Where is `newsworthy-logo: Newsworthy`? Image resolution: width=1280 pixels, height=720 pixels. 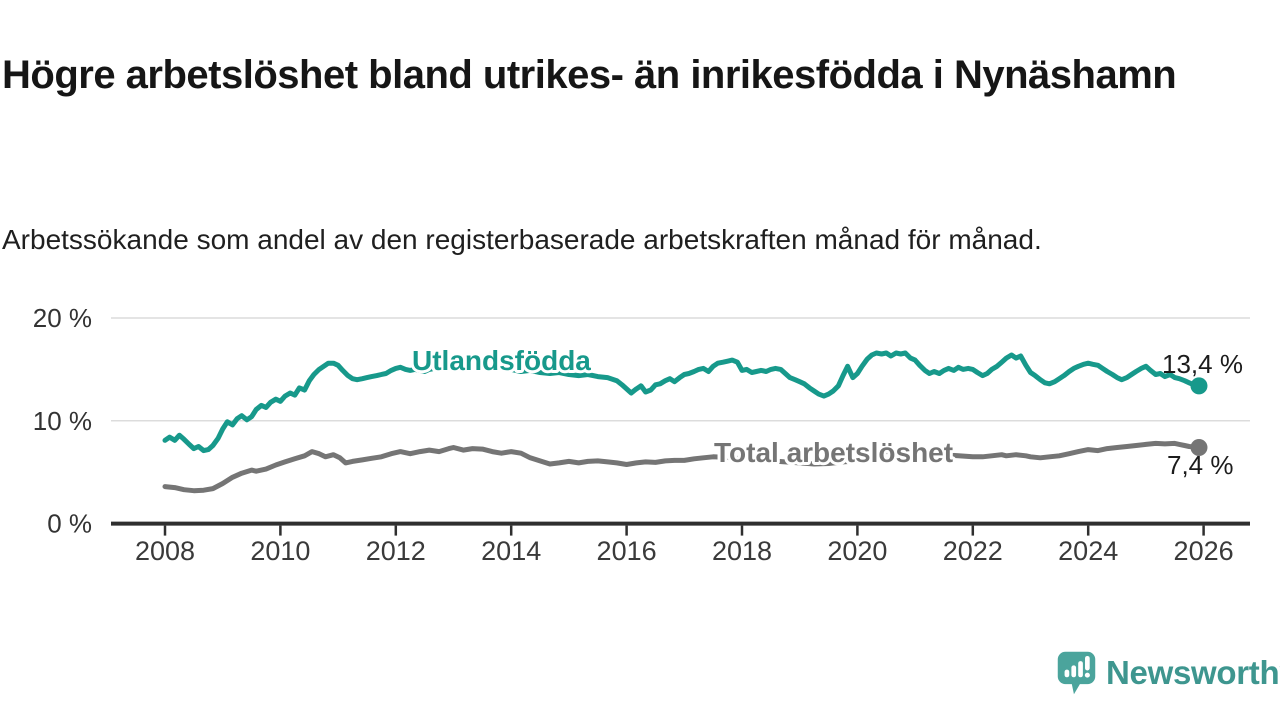
newsworthy-logo: Newsworthy is located at coordinates (1168, 673).